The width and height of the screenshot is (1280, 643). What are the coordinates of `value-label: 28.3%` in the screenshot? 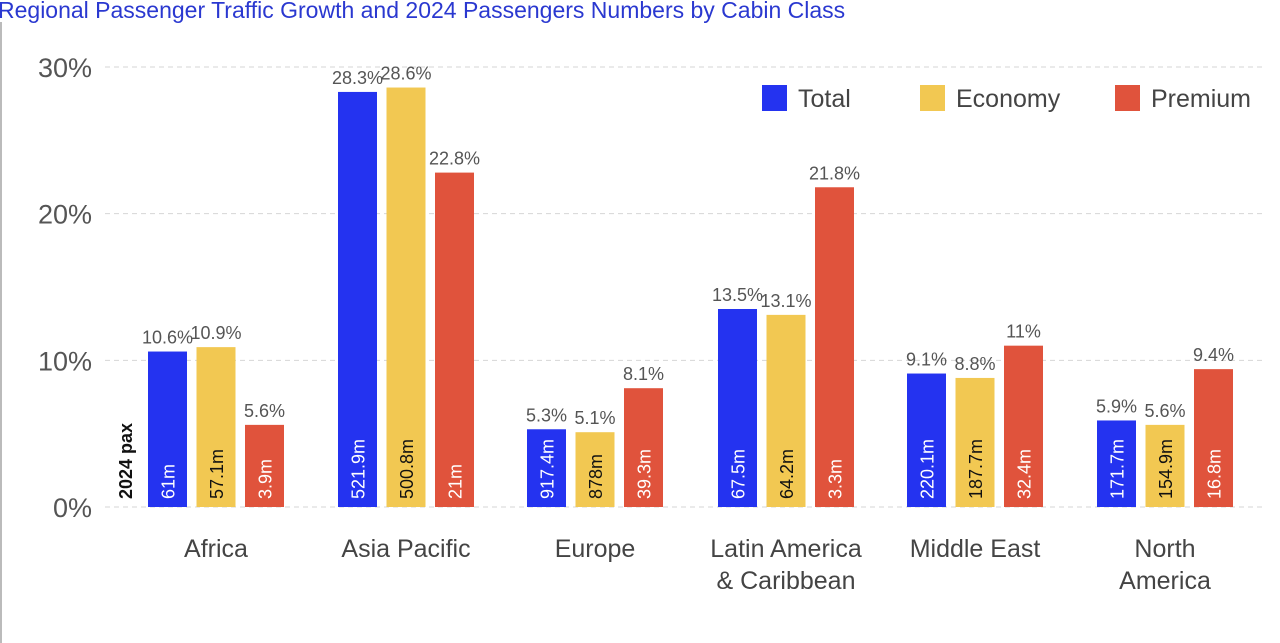 It's located at (357, 78).